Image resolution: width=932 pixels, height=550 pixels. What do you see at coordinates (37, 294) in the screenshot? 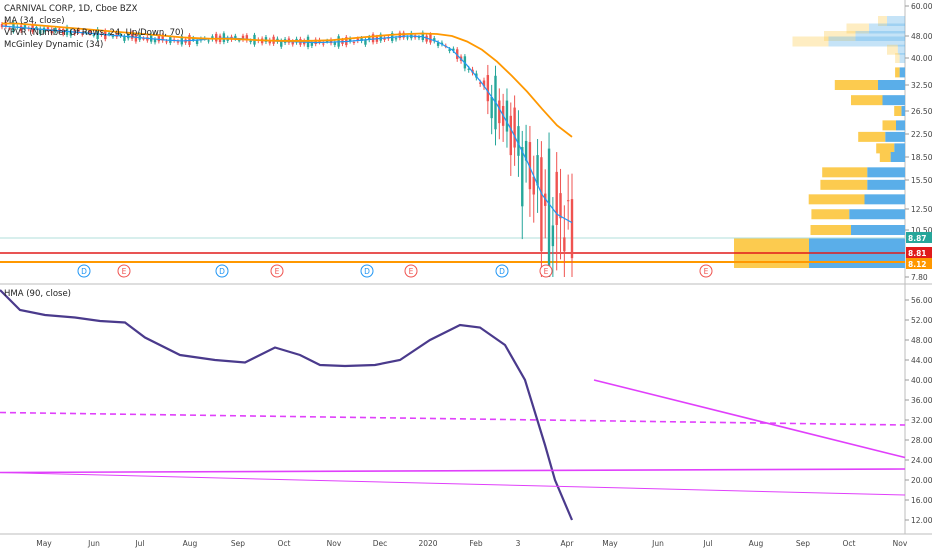
I see `legend-hma: HMA (90, close)` at bounding box center [37, 294].